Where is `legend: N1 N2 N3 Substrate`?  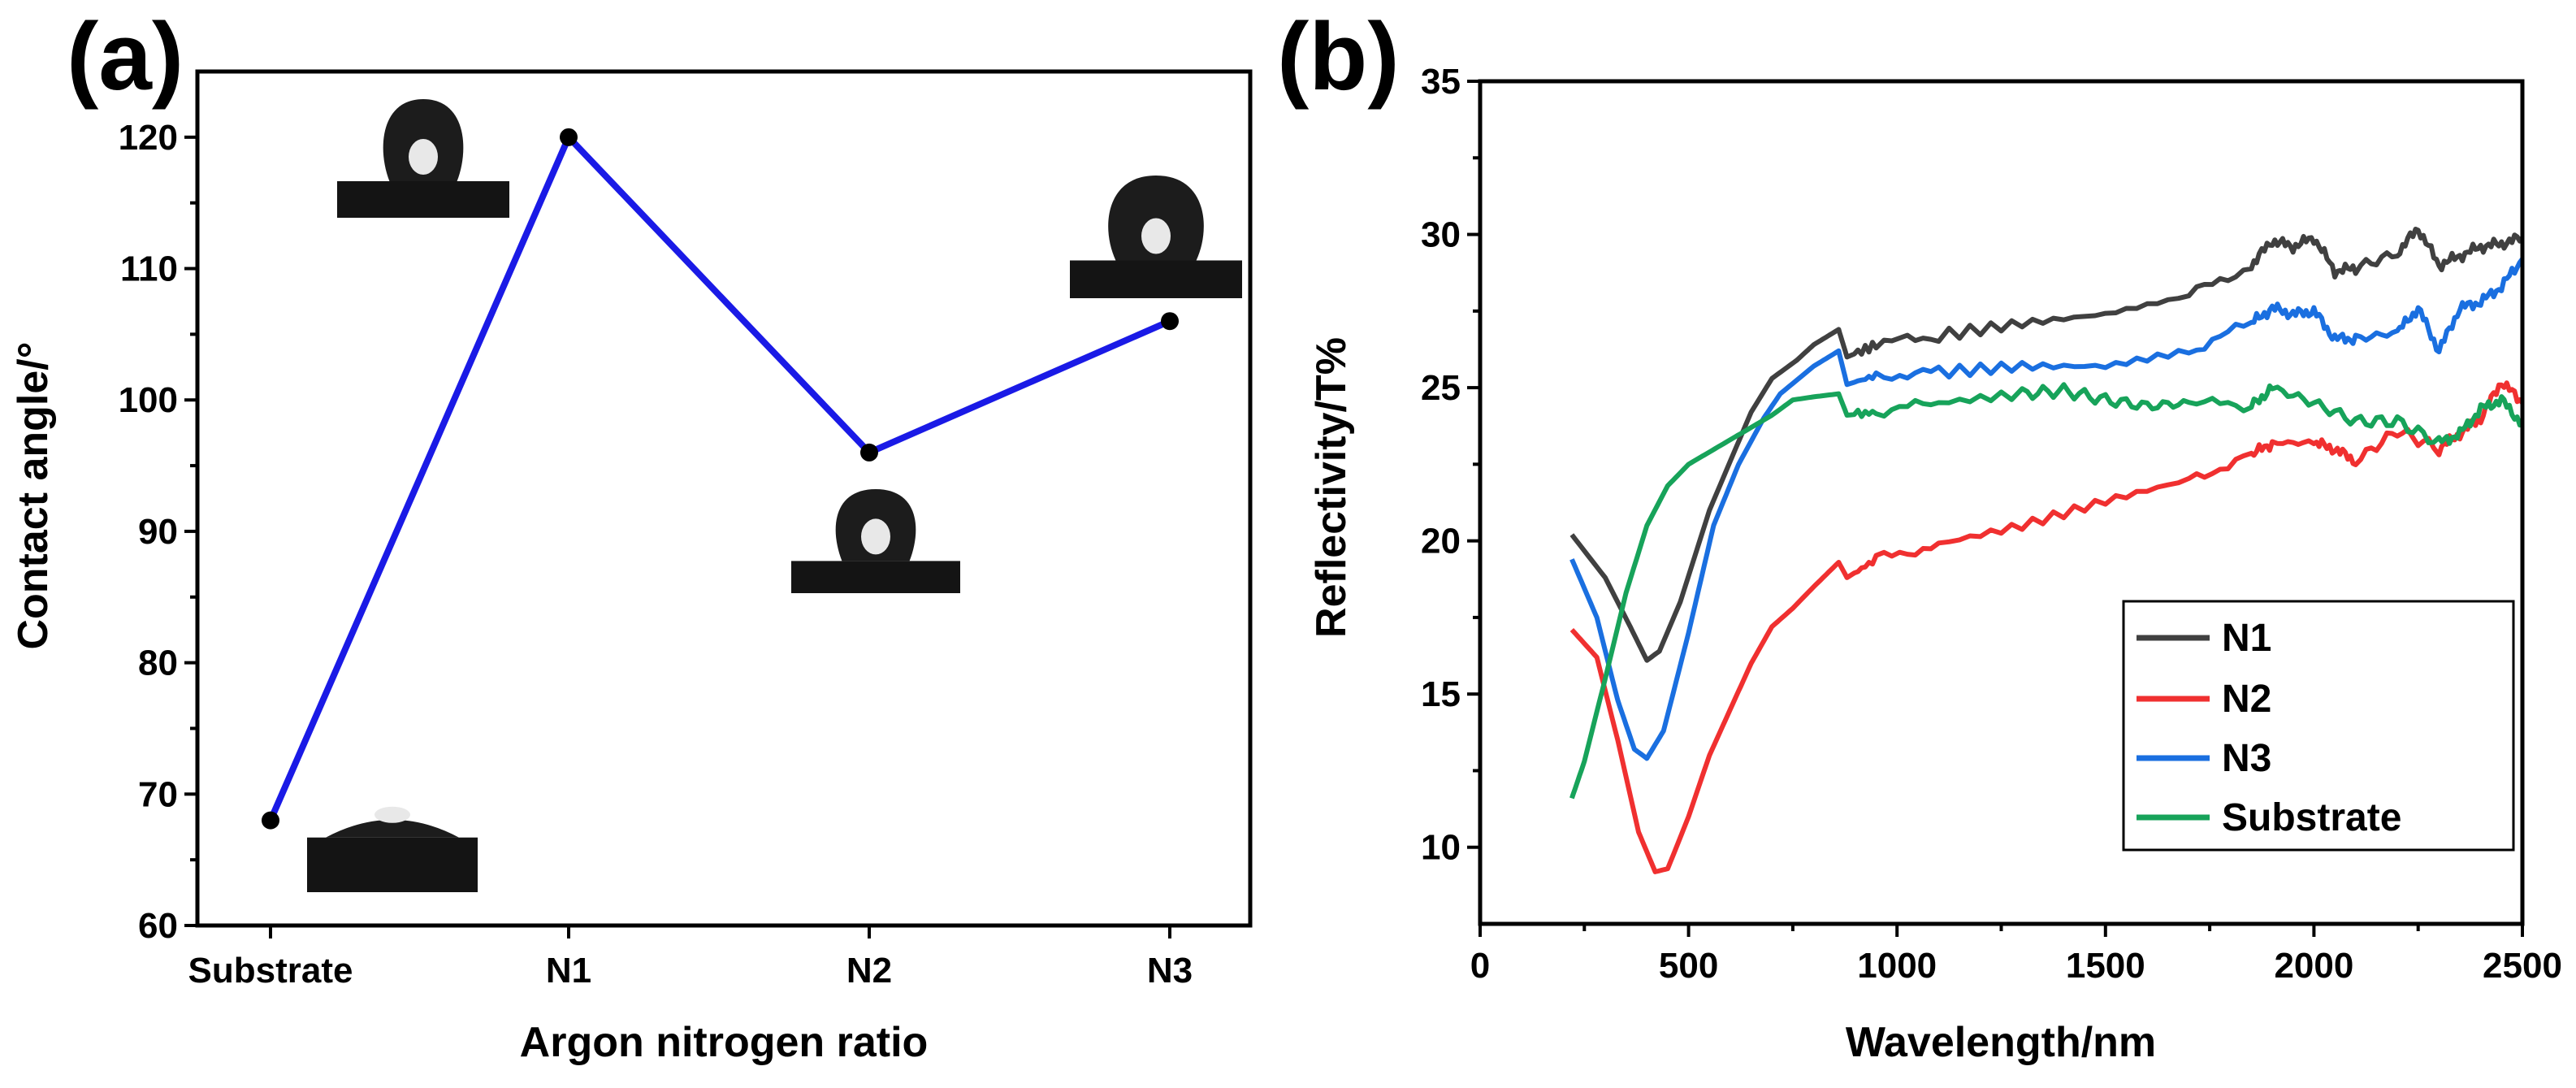 legend: N1 N2 N3 Substrate is located at coordinates (2318, 726).